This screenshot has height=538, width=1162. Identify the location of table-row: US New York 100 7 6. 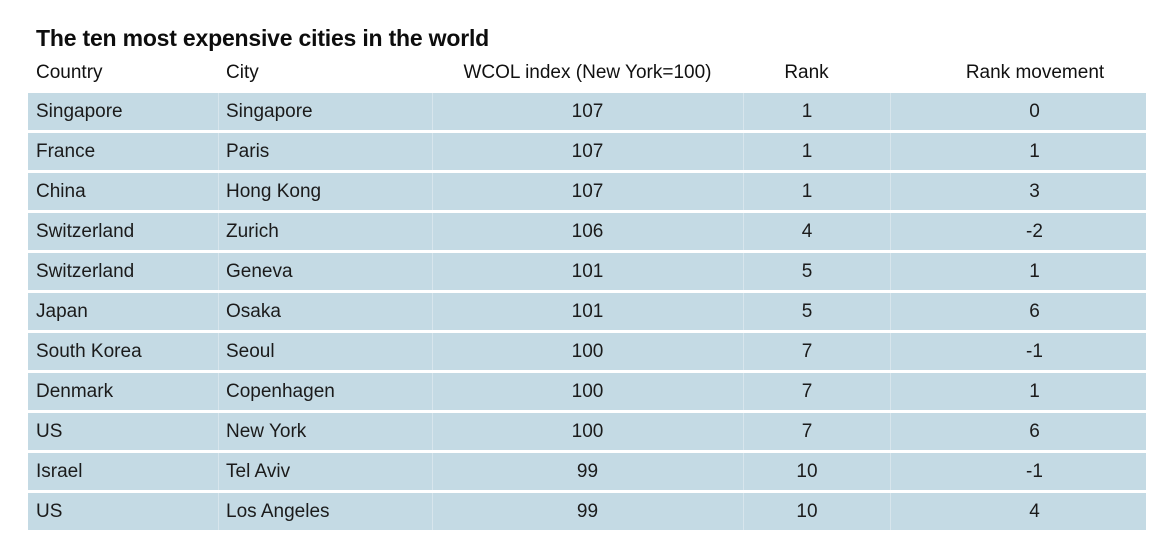
(587, 433).